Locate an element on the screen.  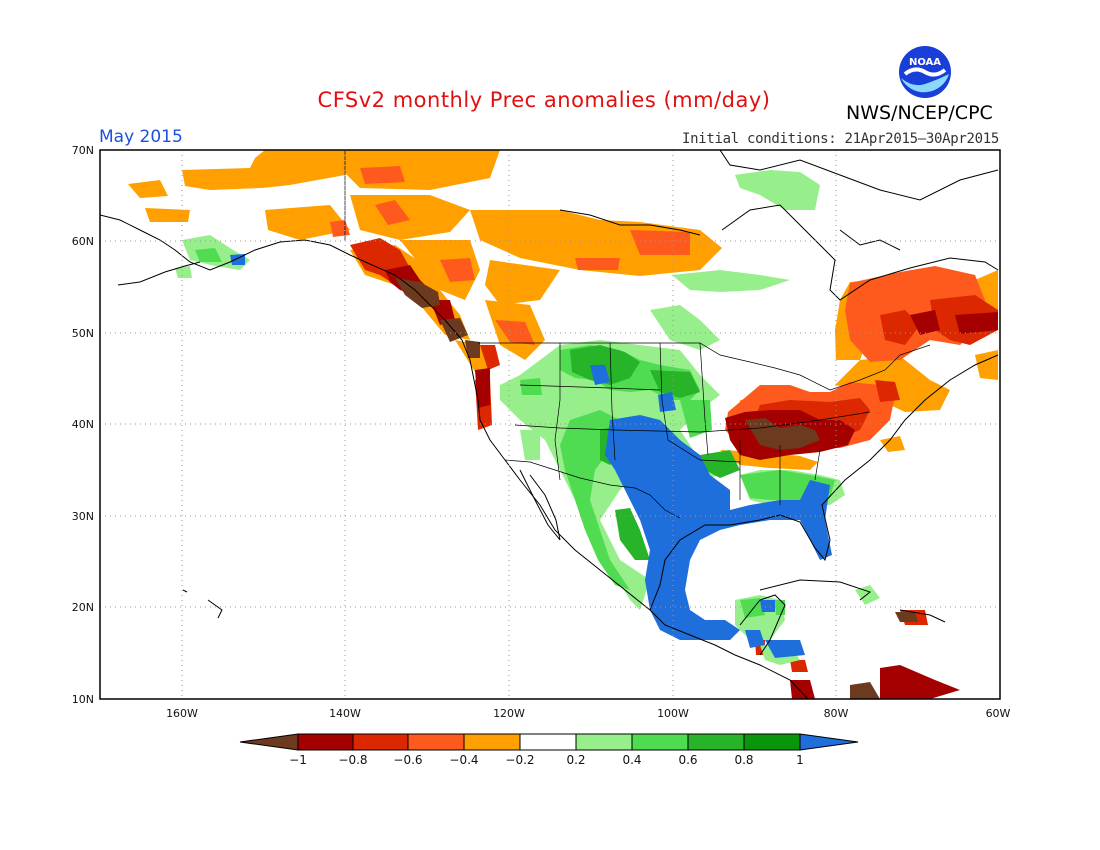
lon-label-140w: 140W is located at coordinates (345, 713).